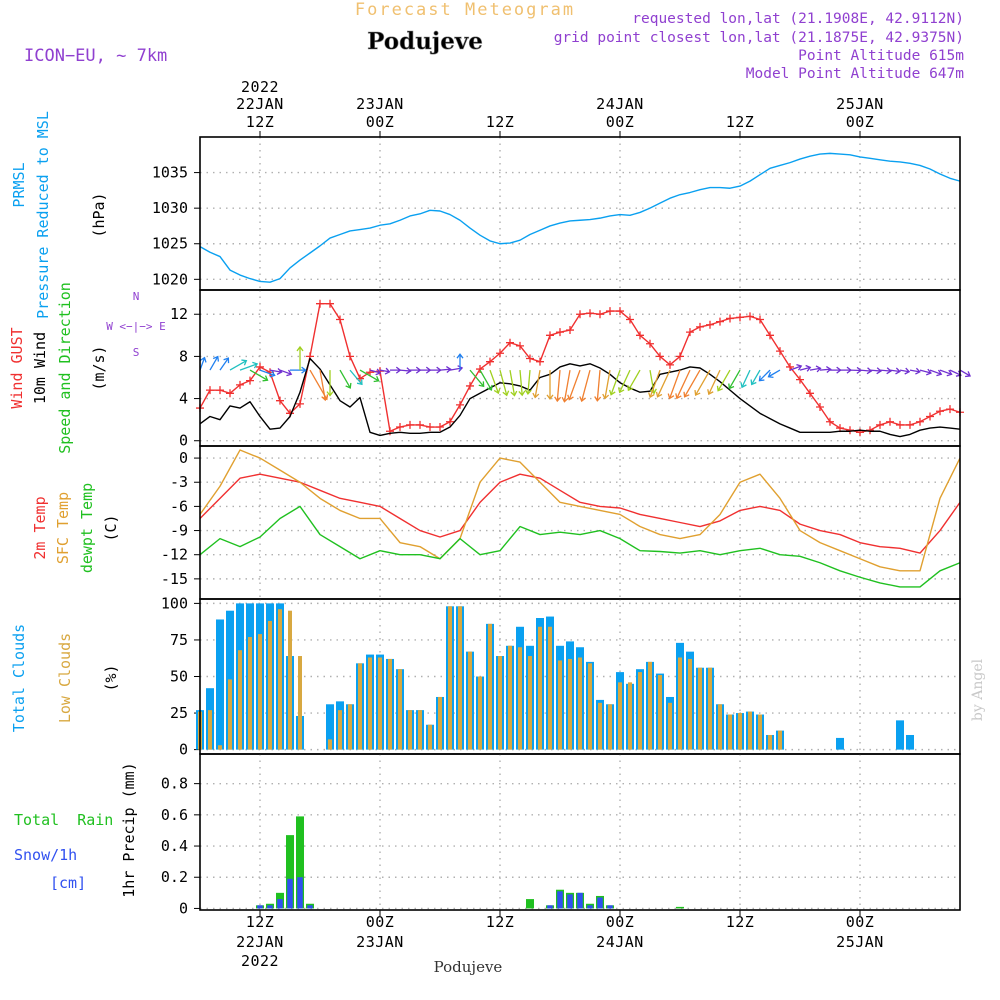  What do you see at coordinates (179, 506) in the screenshot?
I see `y-tick-label: -6` at bounding box center [179, 506].